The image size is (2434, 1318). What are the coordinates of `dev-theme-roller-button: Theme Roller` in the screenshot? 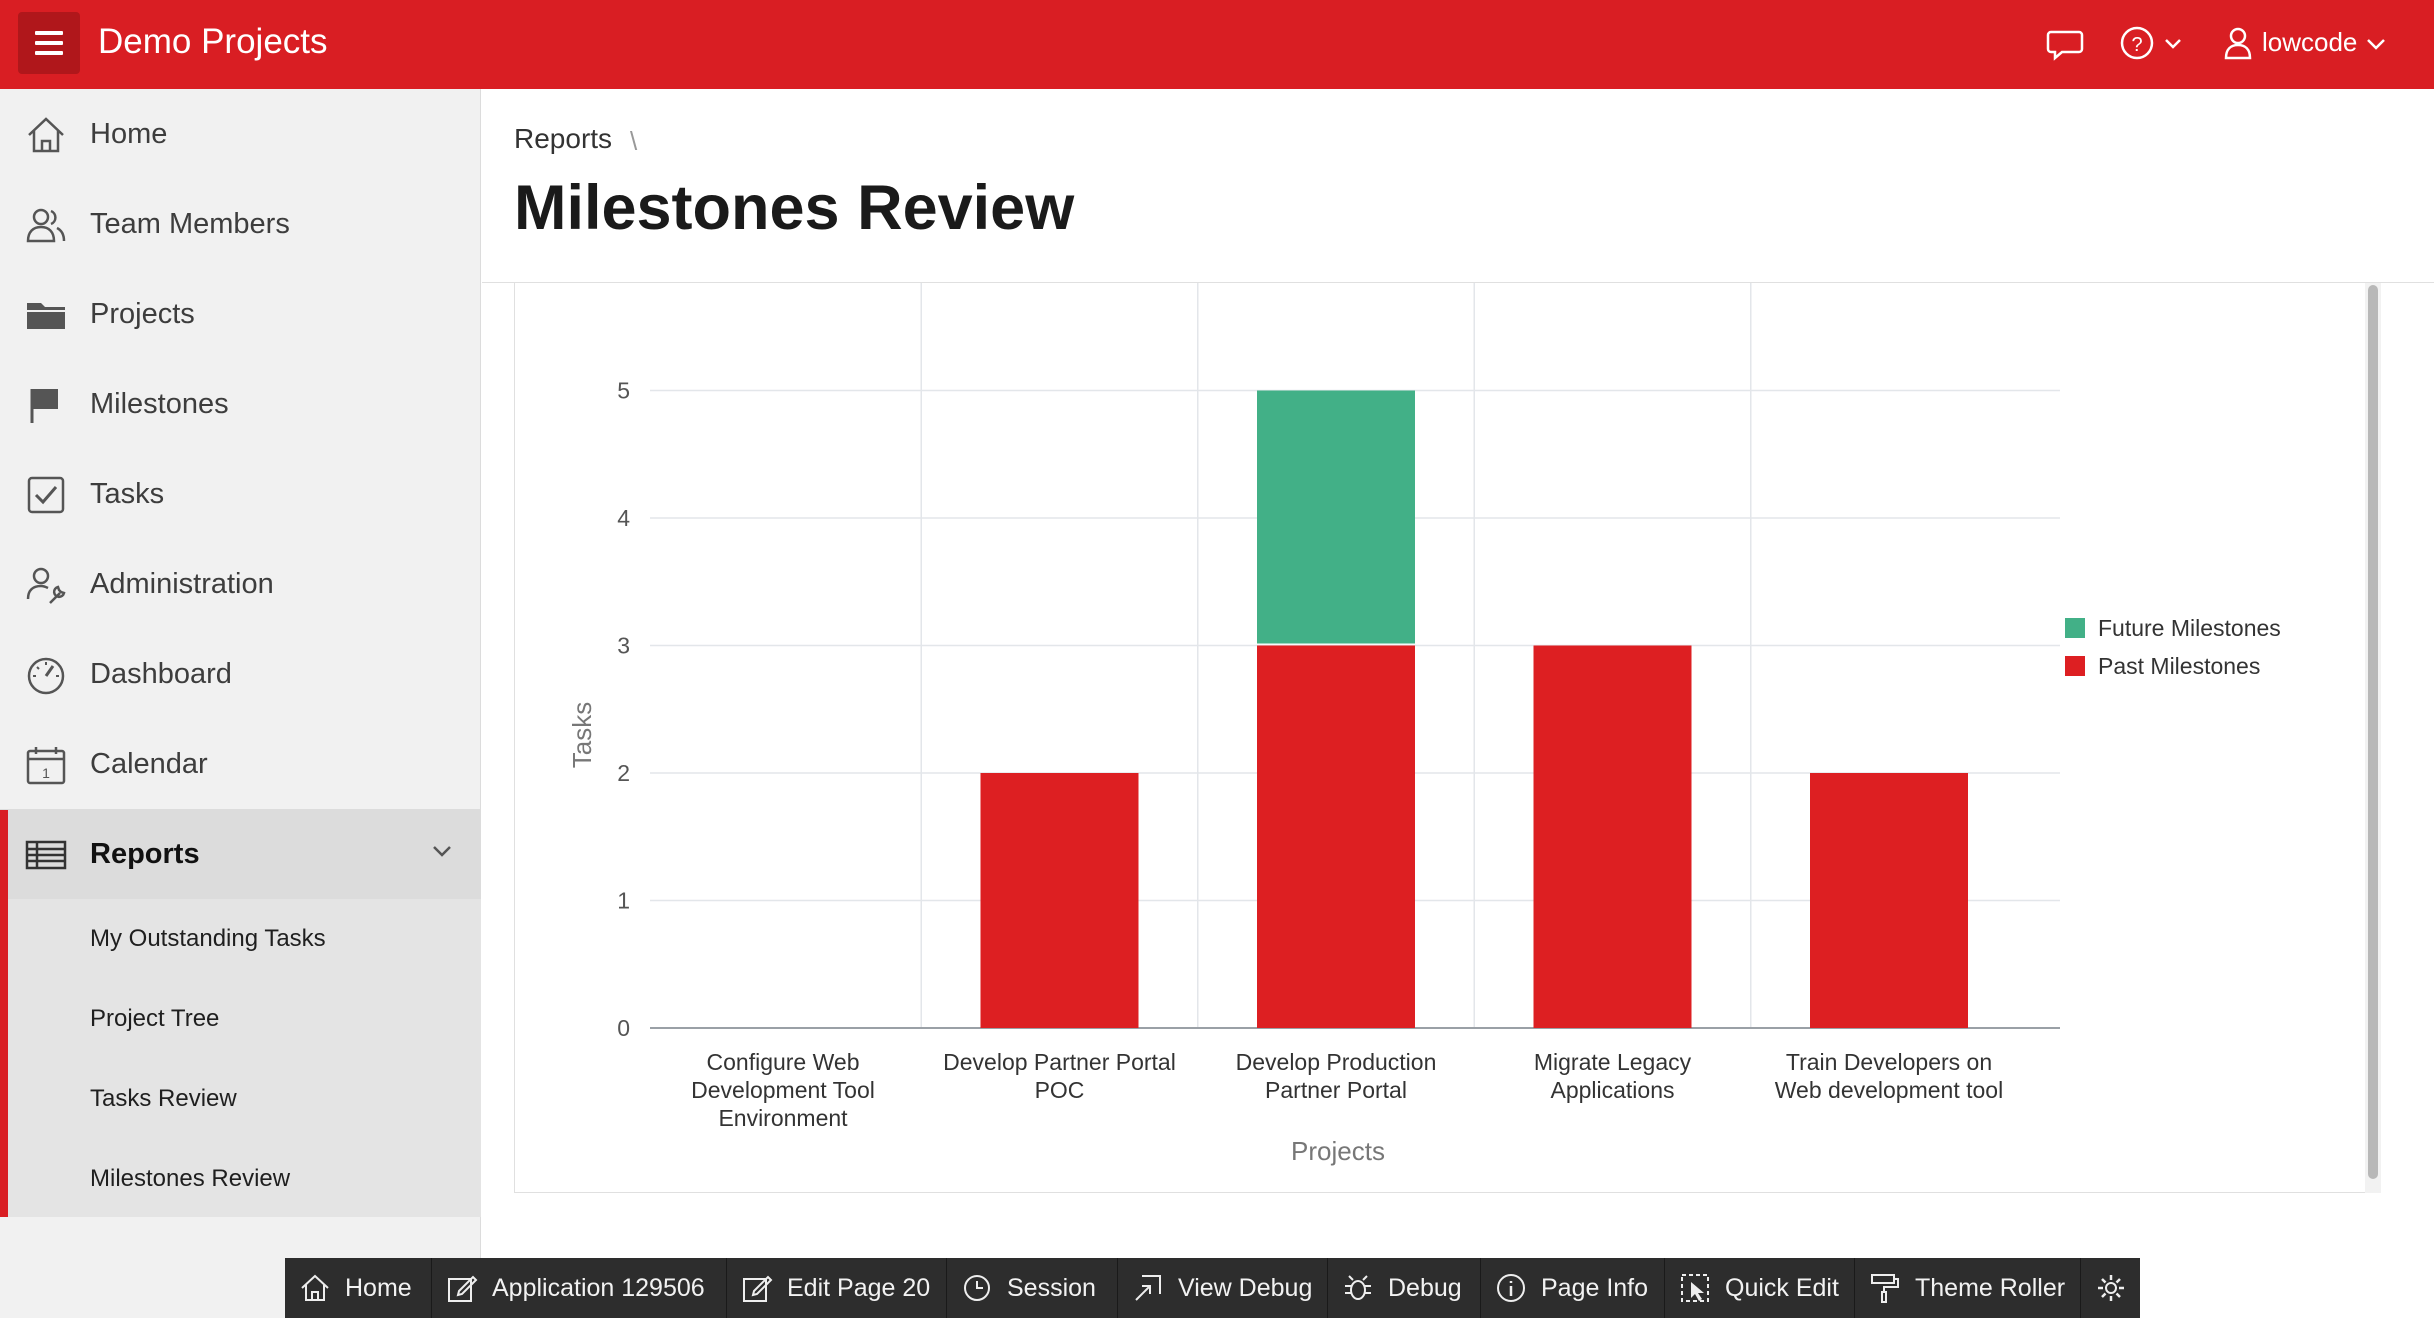 It's located at (1968, 1288).